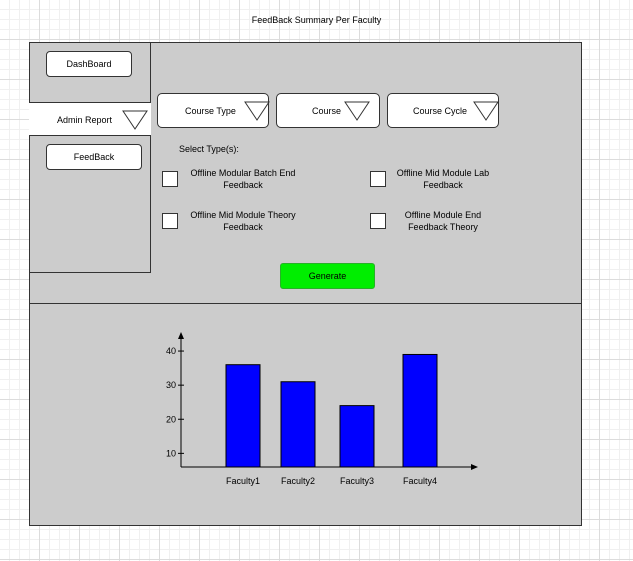 The width and height of the screenshot is (633, 561). What do you see at coordinates (171, 351) in the screenshot?
I see `y-tick-label: 40` at bounding box center [171, 351].